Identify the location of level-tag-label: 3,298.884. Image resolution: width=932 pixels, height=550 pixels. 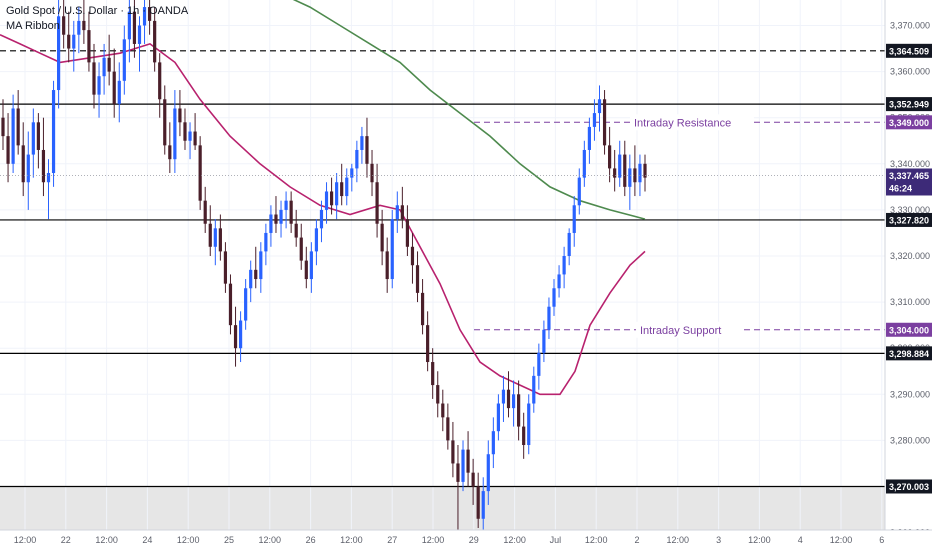
(909, 354).